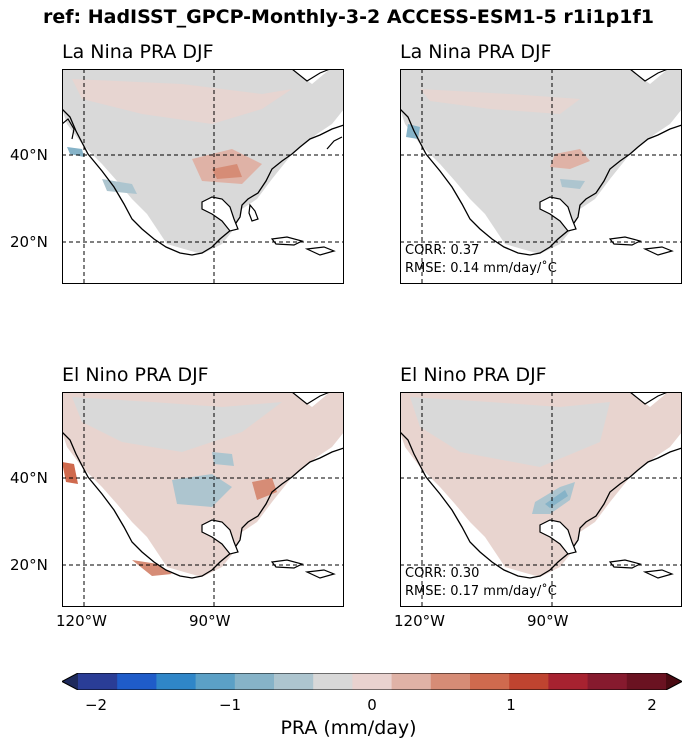 Image resolution: width=697 pixels, height=751 pixels. Describe the element at coordinates (96, 705) in the screenshot. I see `colorbar-tick: −2` at that location.